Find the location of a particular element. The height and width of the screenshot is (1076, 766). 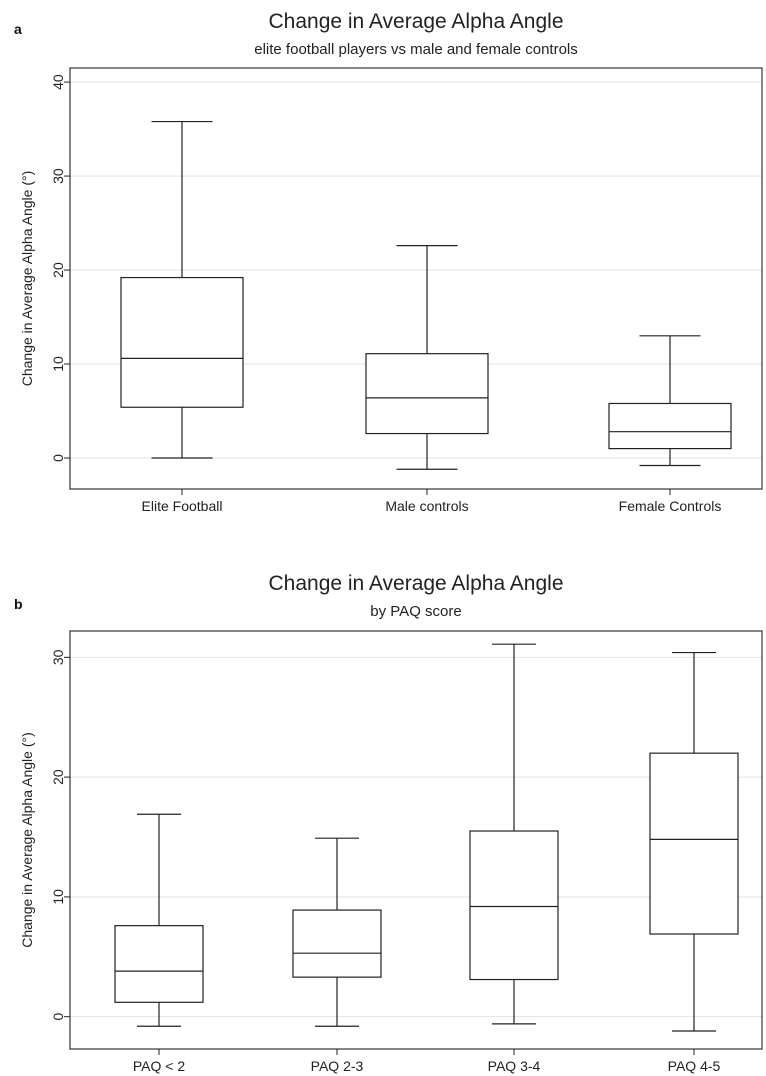

chart-subtitle: by PAQ score is located at coordinates (415, 611).